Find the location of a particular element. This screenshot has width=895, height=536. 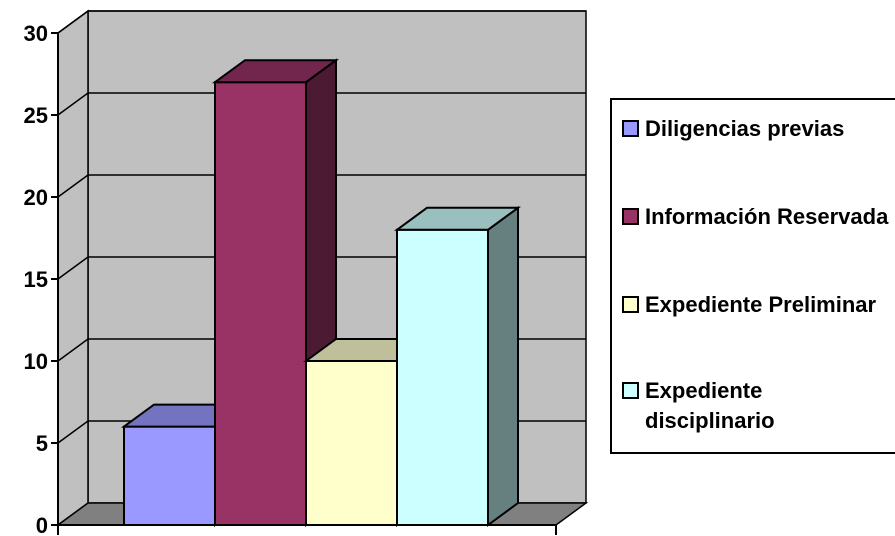

legend-label-4: Expediente disciplinario is located at coordinates (710, 405).